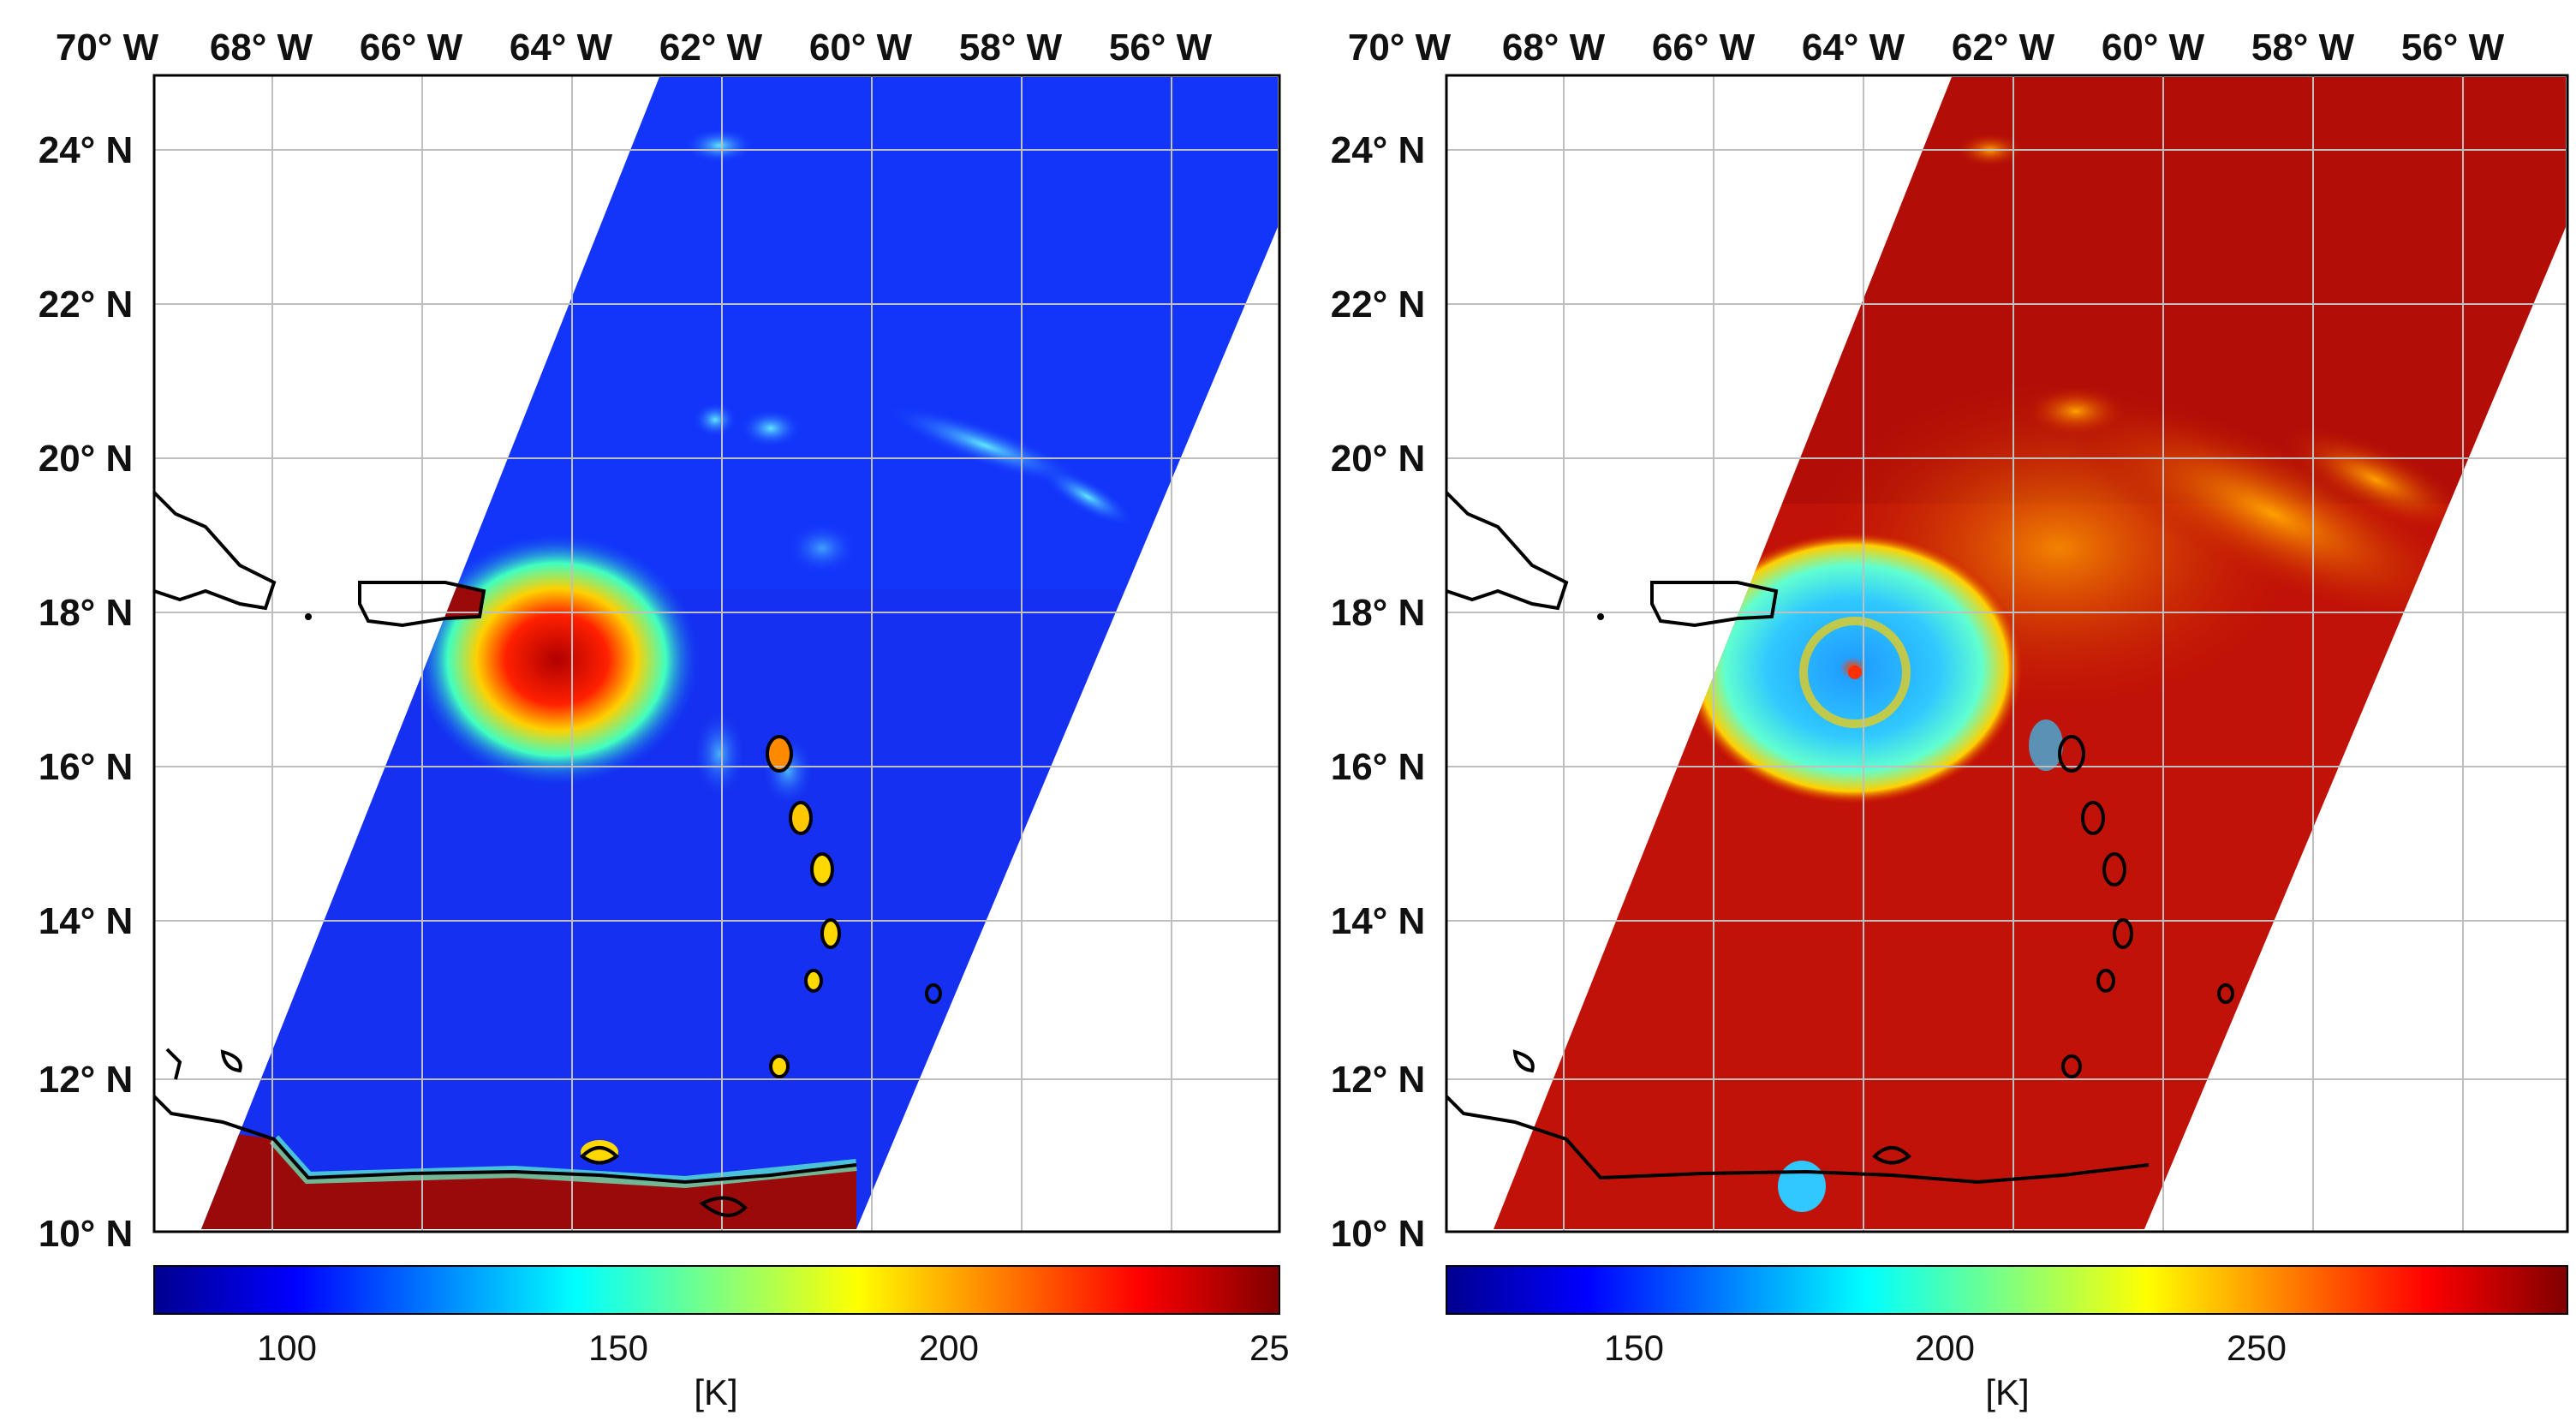  I want to click on colorbar-tick-label: 100, so click(287, 1348).